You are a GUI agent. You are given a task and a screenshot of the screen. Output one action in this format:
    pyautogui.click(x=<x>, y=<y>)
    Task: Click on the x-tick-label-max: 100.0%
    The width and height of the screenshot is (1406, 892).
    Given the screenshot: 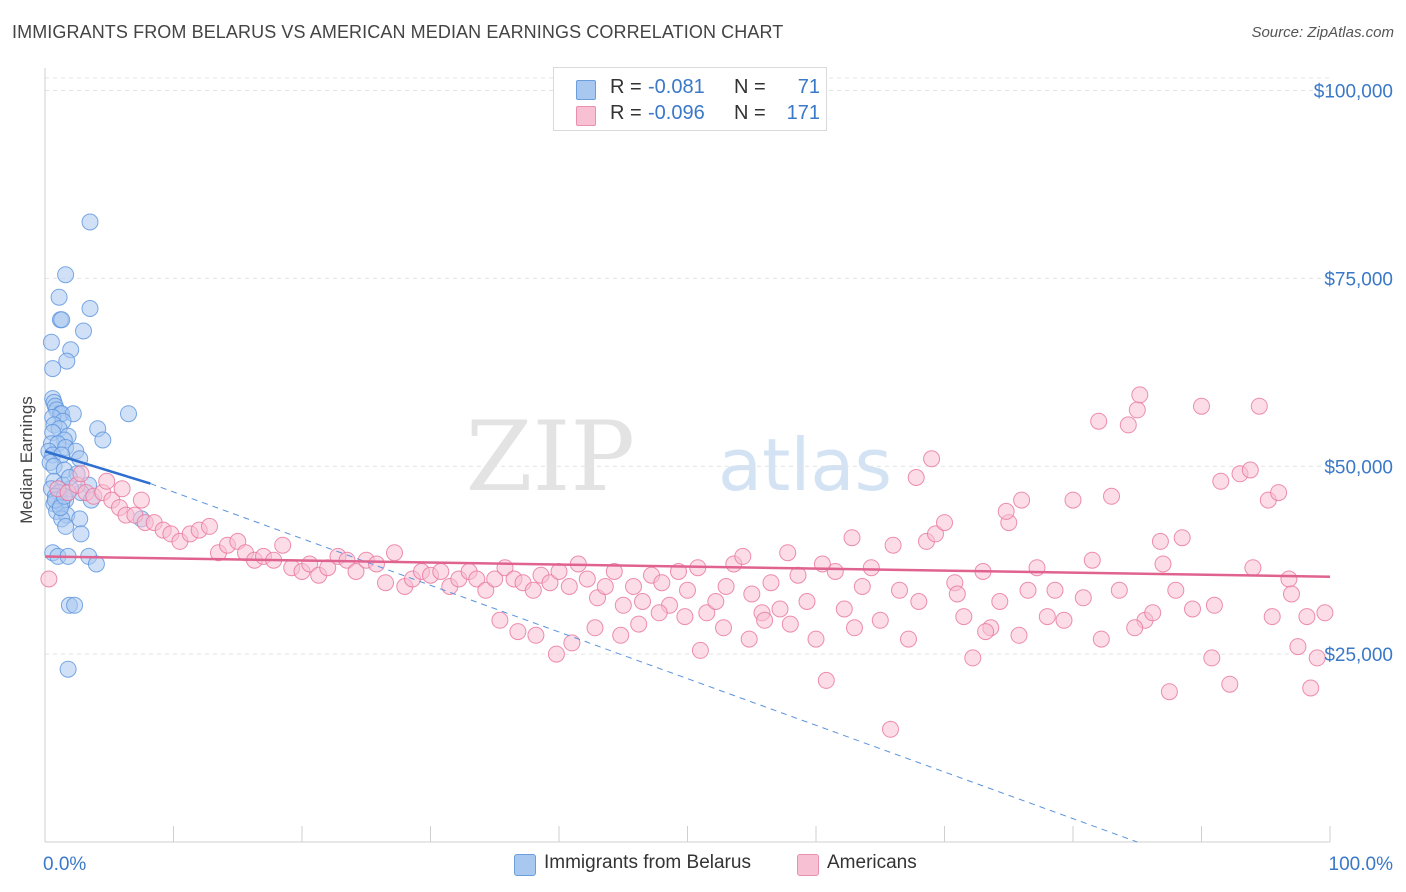 What is the action you would take?
    pyautogui.click(x=1361, y=864)
    